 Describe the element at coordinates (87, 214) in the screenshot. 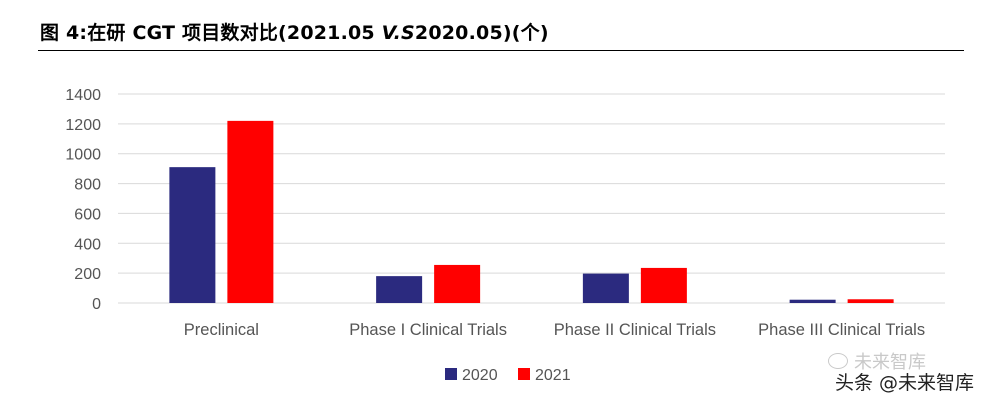

I see `y-tick-label: 600` at that location.